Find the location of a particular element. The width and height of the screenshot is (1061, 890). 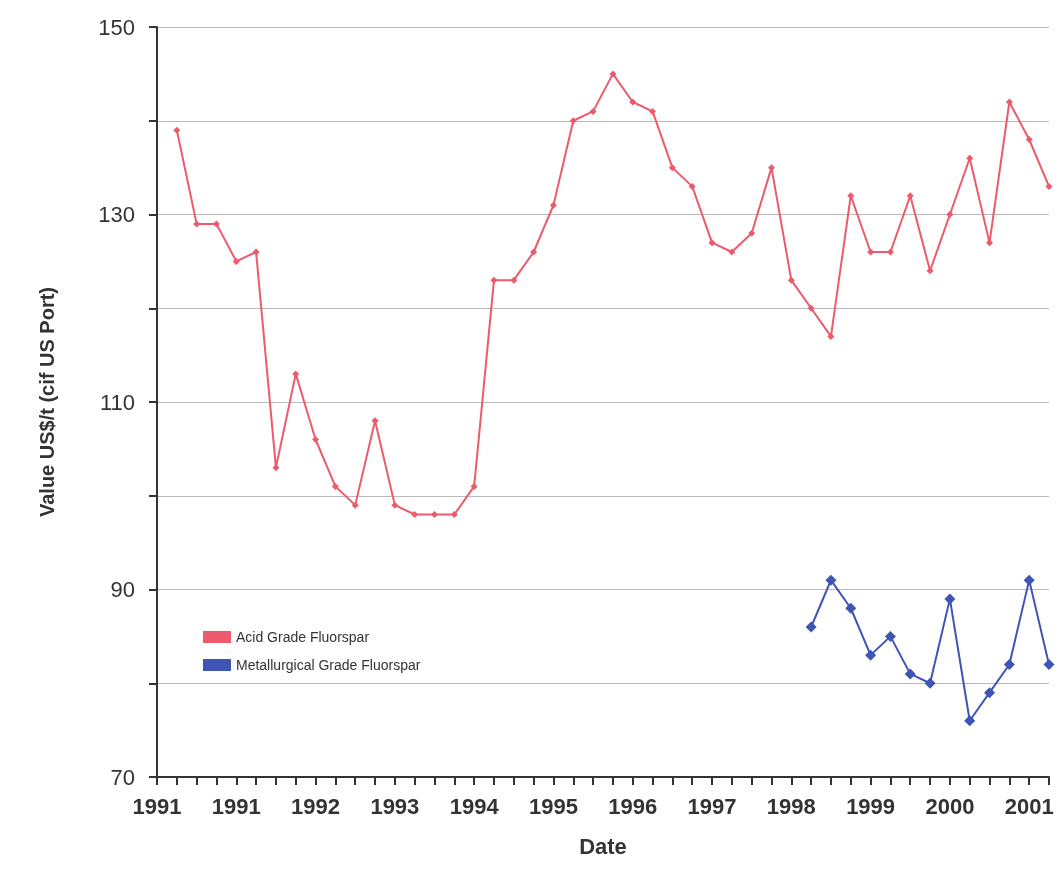

legend-label: Metallurgical Grade Fluorspar is located at coordinates (328, 665).